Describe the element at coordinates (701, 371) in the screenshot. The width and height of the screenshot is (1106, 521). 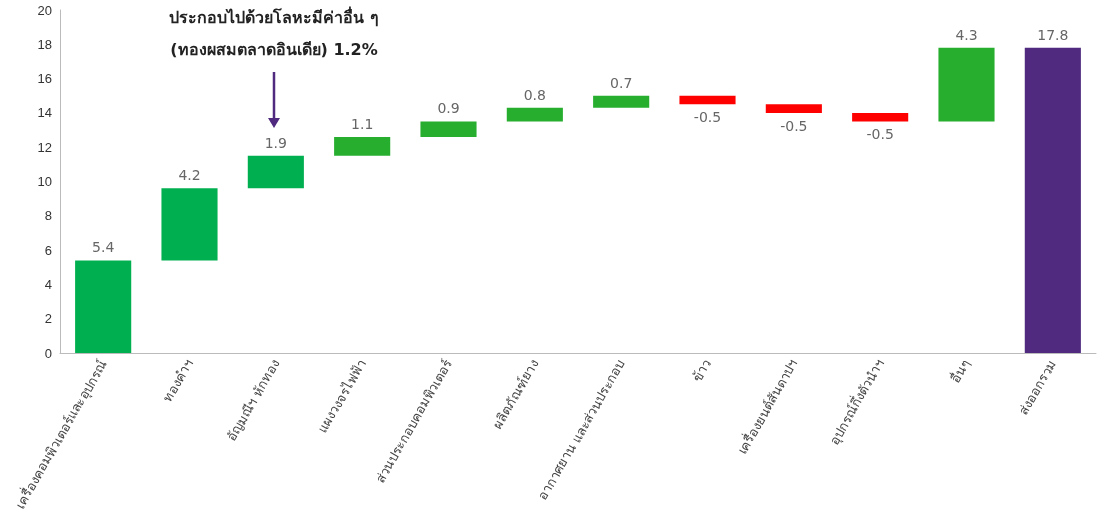
I see `x-tick-label: ข้าว` at that location.